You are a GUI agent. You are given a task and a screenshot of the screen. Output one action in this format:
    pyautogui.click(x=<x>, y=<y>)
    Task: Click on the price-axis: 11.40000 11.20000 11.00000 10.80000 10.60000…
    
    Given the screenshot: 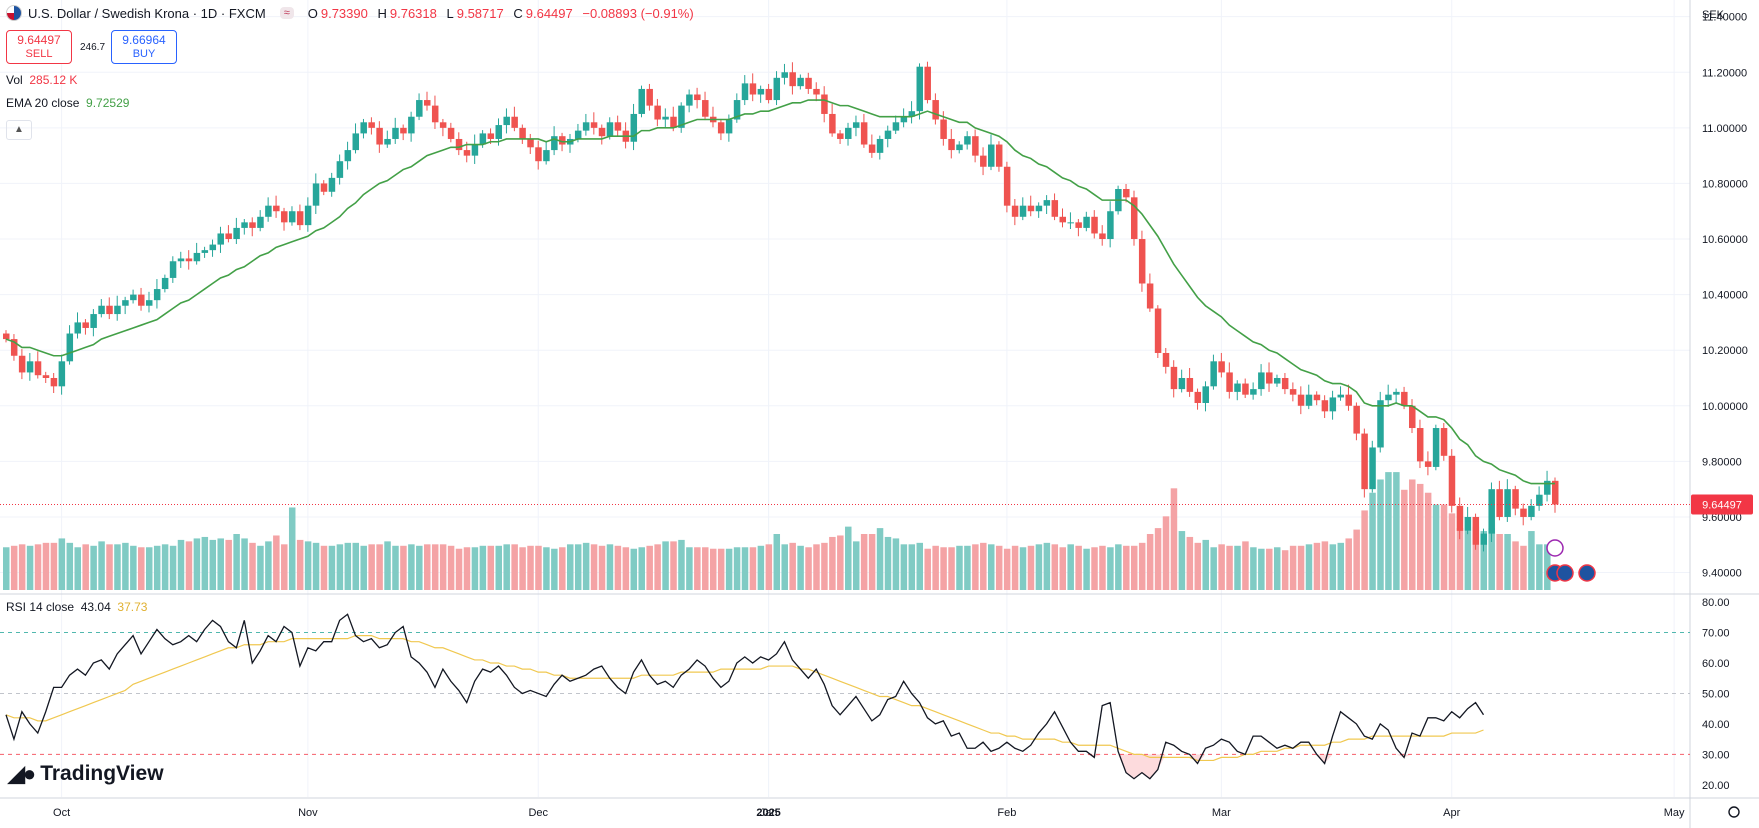 What is the action you would take?
    pyautogui.click(x=1725, y=294)
    